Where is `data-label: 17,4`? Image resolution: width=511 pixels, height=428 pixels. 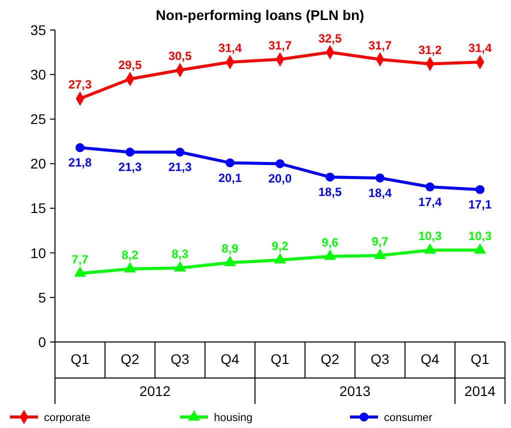
data-label: 17,4 is located at coordinates (430, 201).